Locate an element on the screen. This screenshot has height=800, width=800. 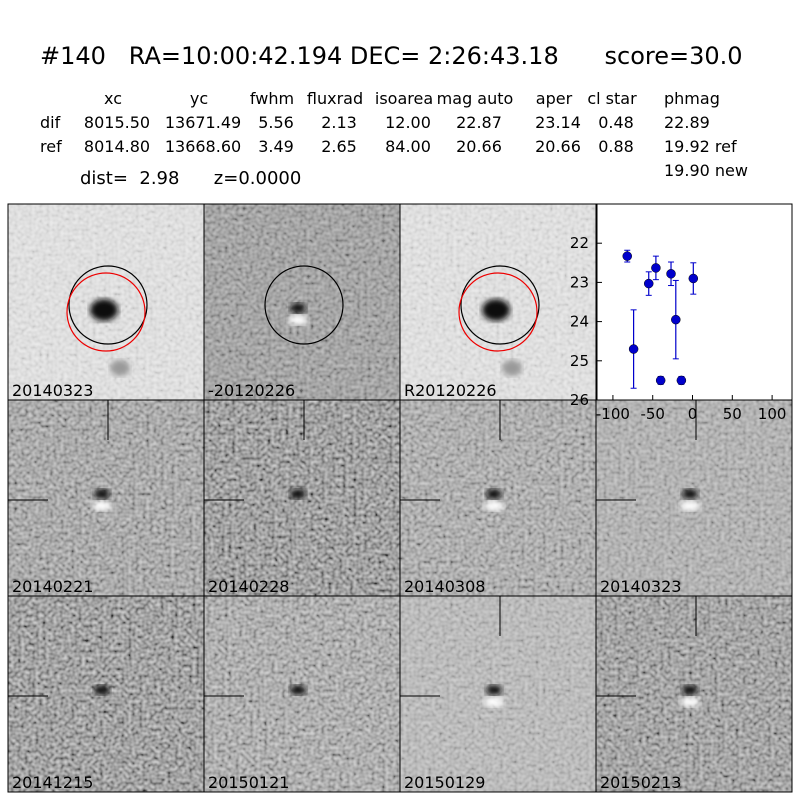
y-tick-label: 25 is located at coordinates (579, 361).